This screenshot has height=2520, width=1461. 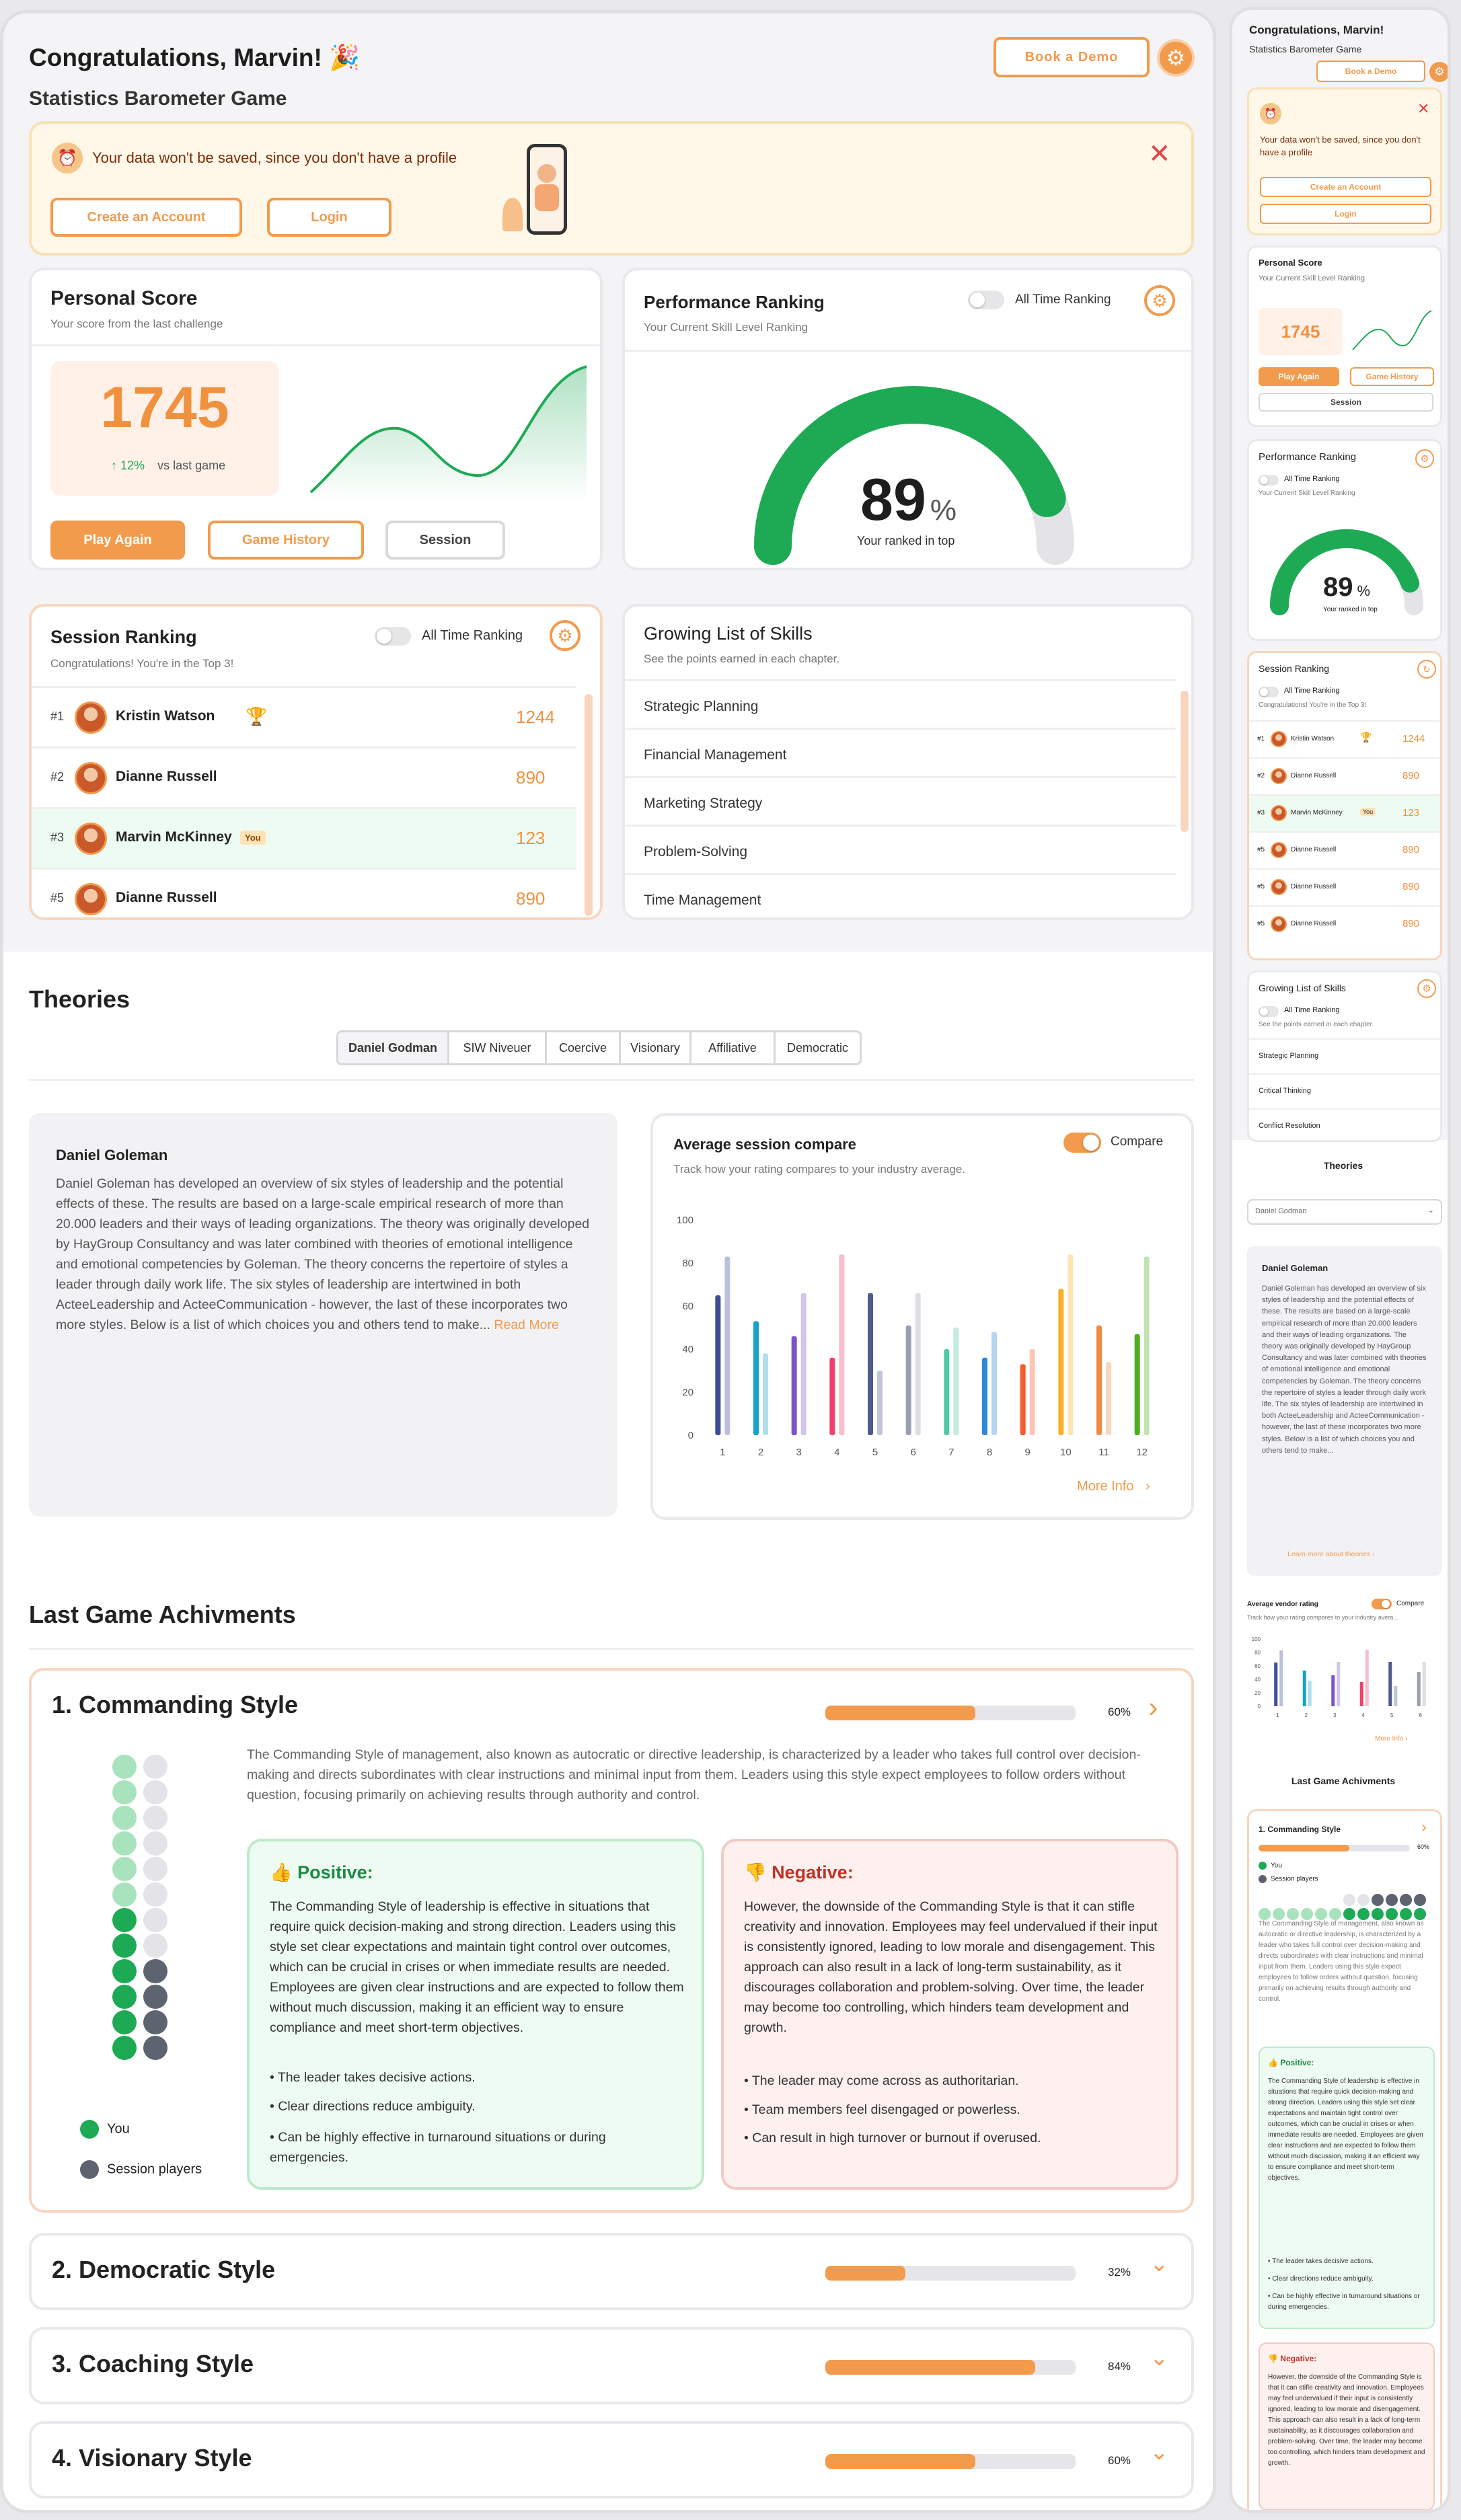 I want to click on m-perf-toggle, so click(x=1269, y=480).